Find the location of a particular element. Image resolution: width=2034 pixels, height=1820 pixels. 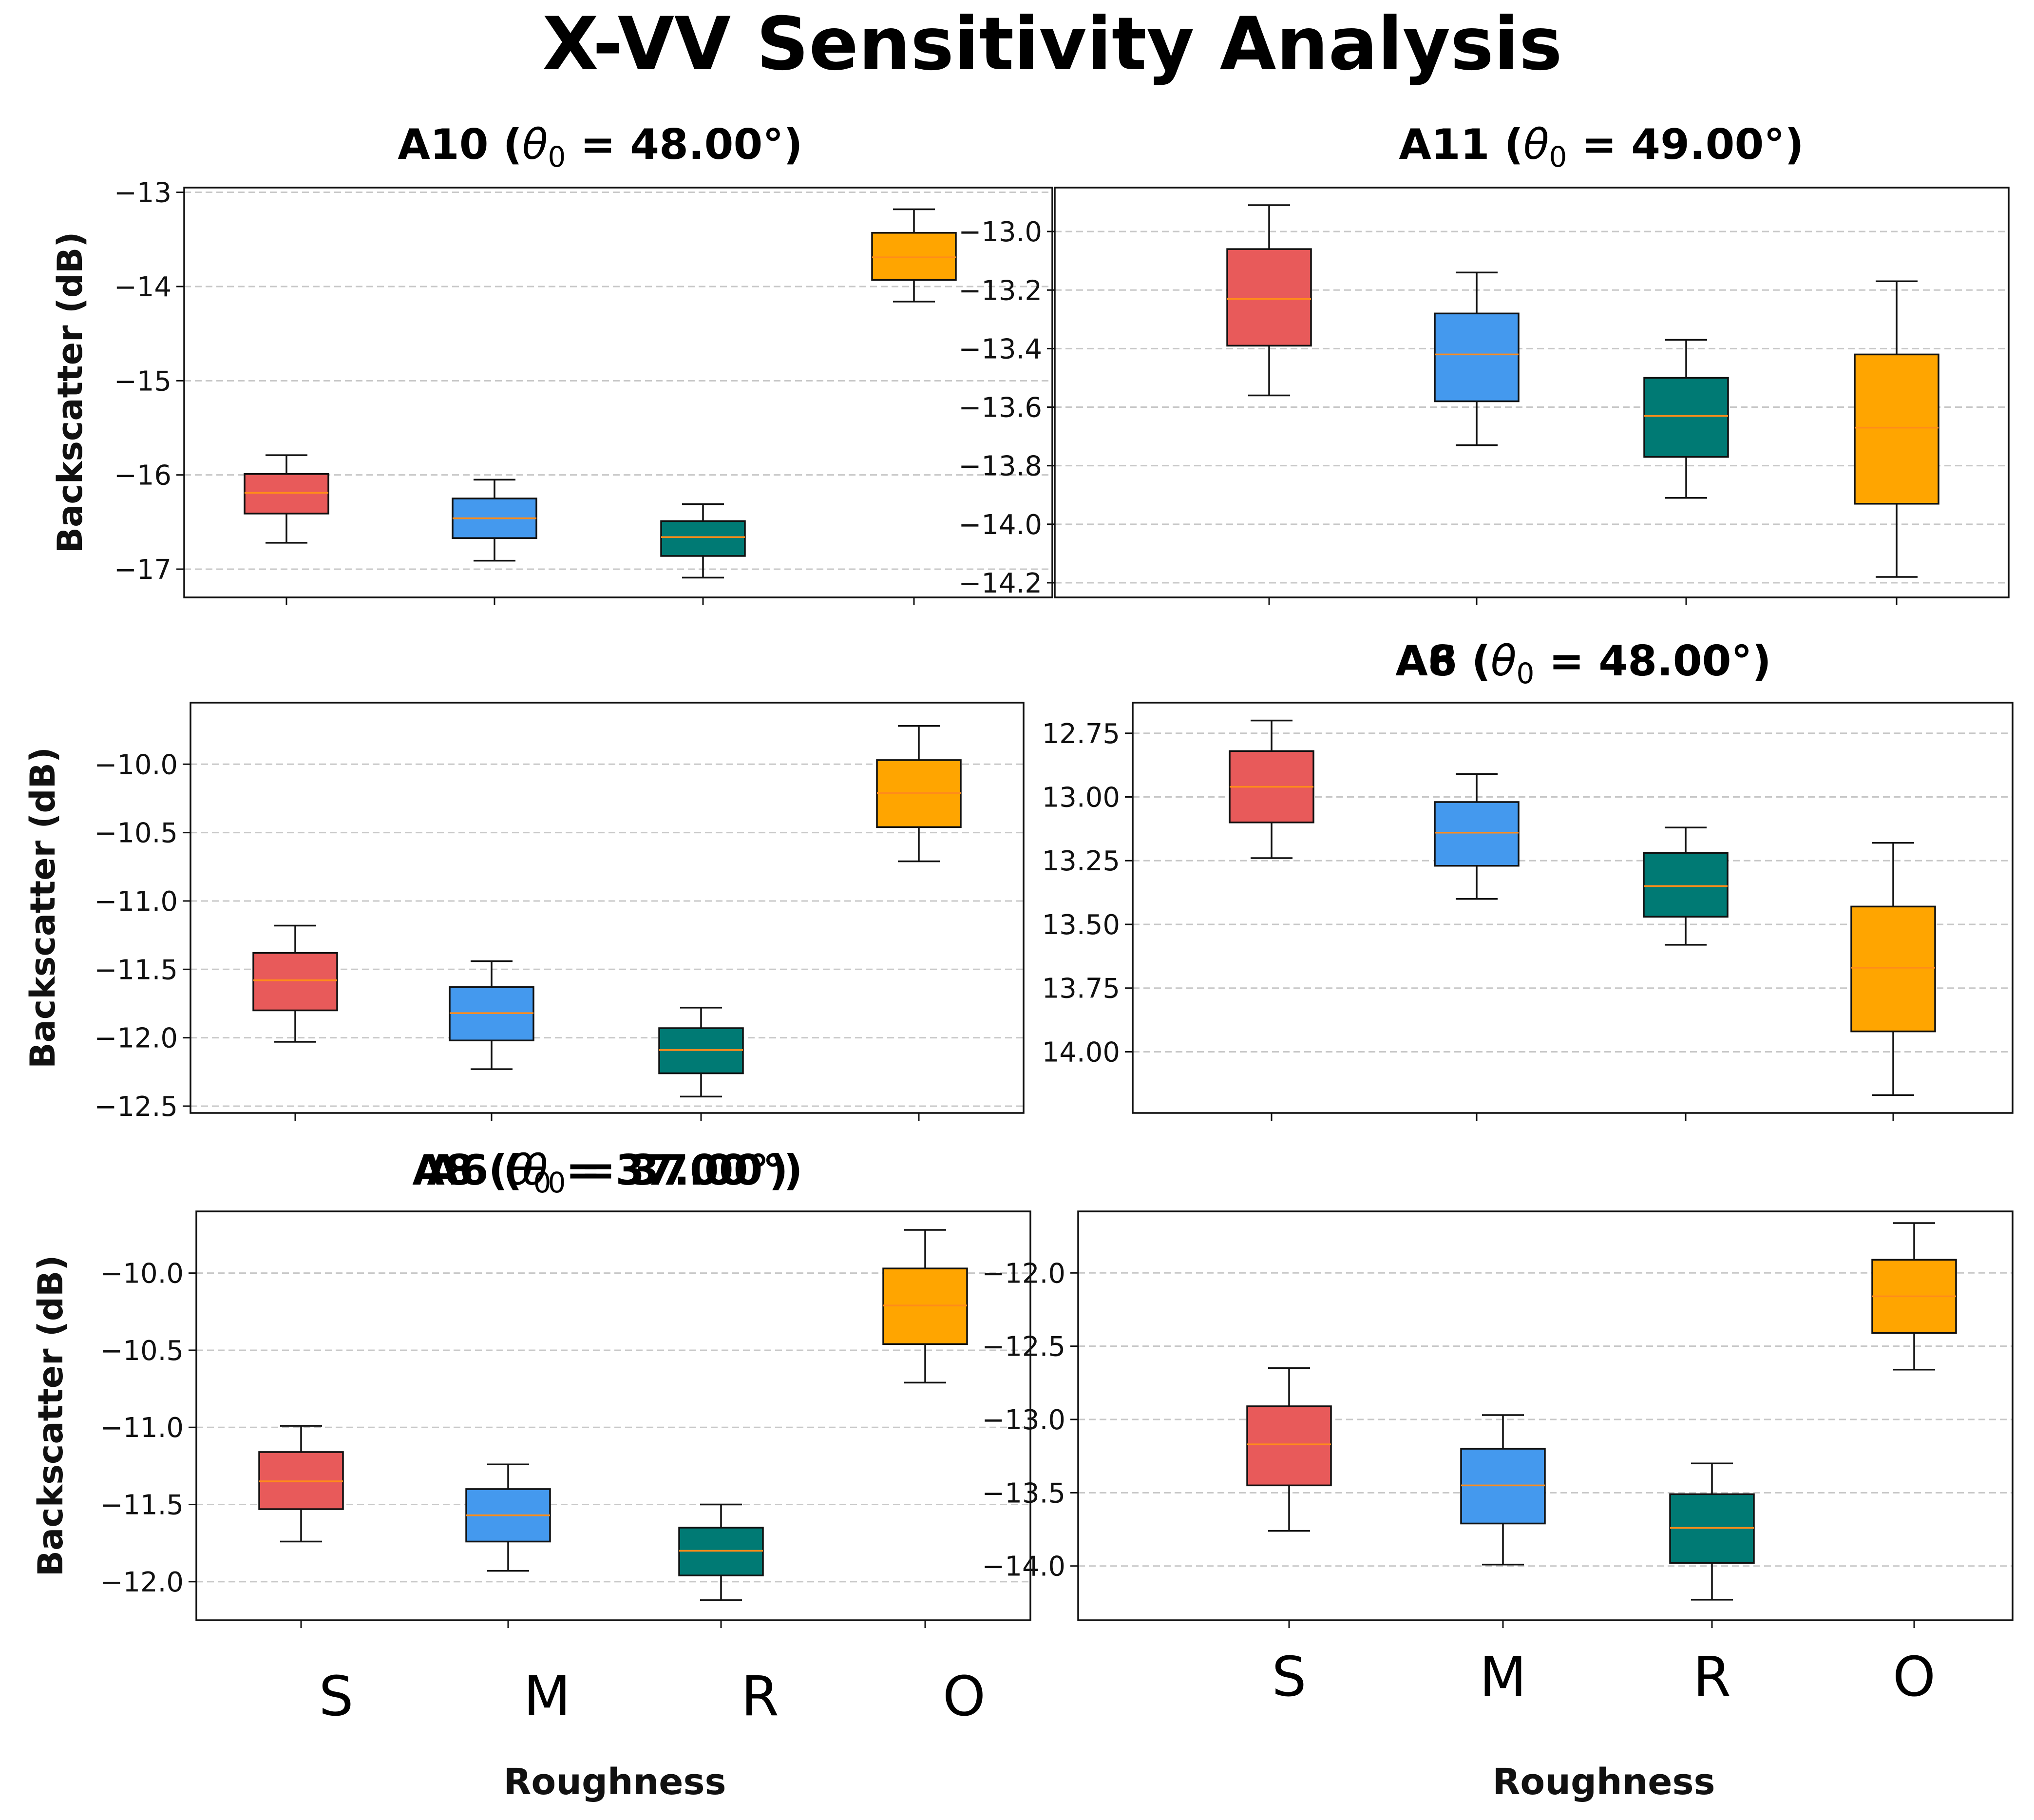

y-tick-label: −13 is located at coordinates (142, 193).